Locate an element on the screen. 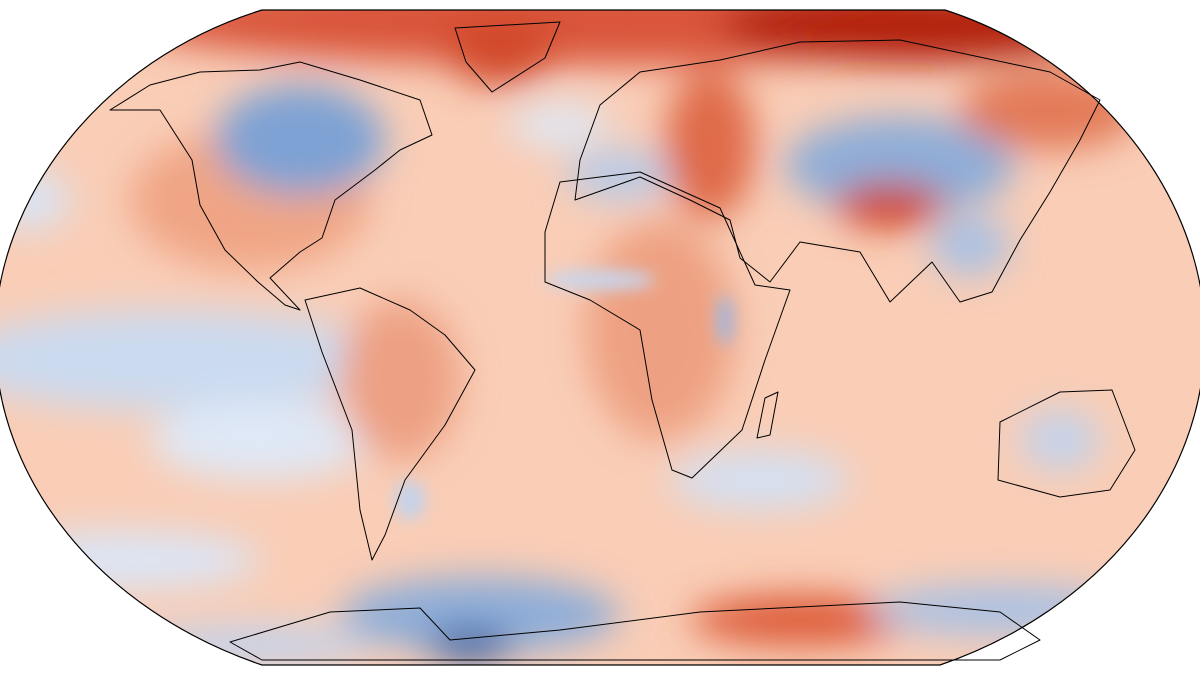  greenland is located at coordinates (507, 57).